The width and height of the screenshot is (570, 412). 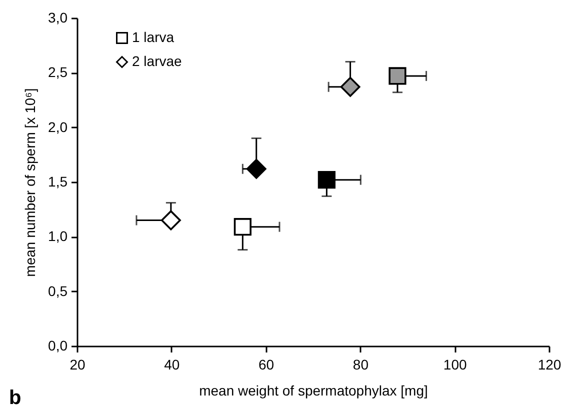 What do you see at coordinates (58, 18) in the screenshot?
I see `y-tick-label: 3,0` at bounding box center [58, 18].